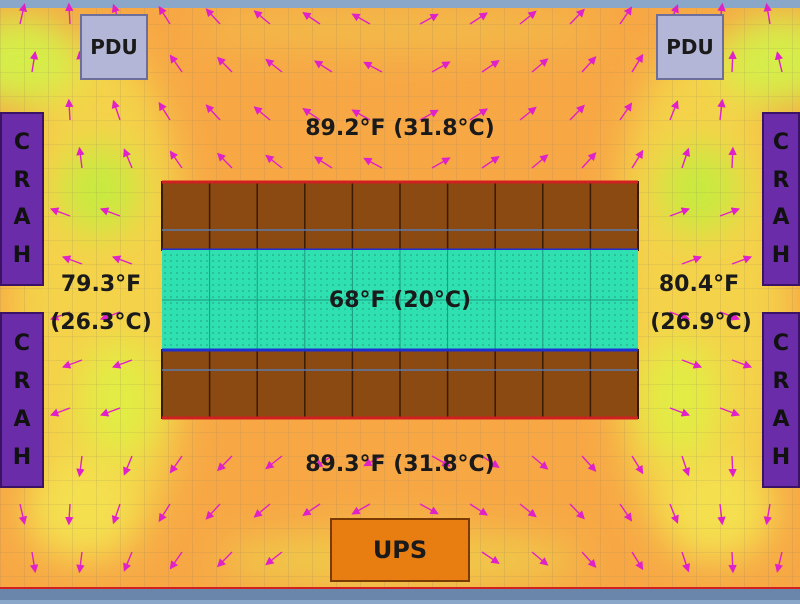  I want to click on temp-left-f-label: 79.3°F, so click(101, 284).